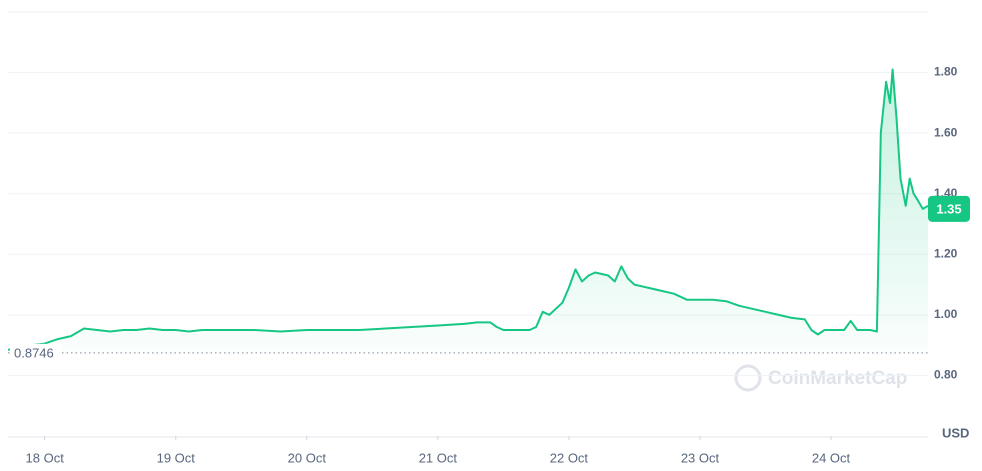 This screenshot has height=471, width=982. What do you see at coordinates (946, 253) in the screenshot?
I see `y-tick-label: 1.20` at bounding box center [946, 253].